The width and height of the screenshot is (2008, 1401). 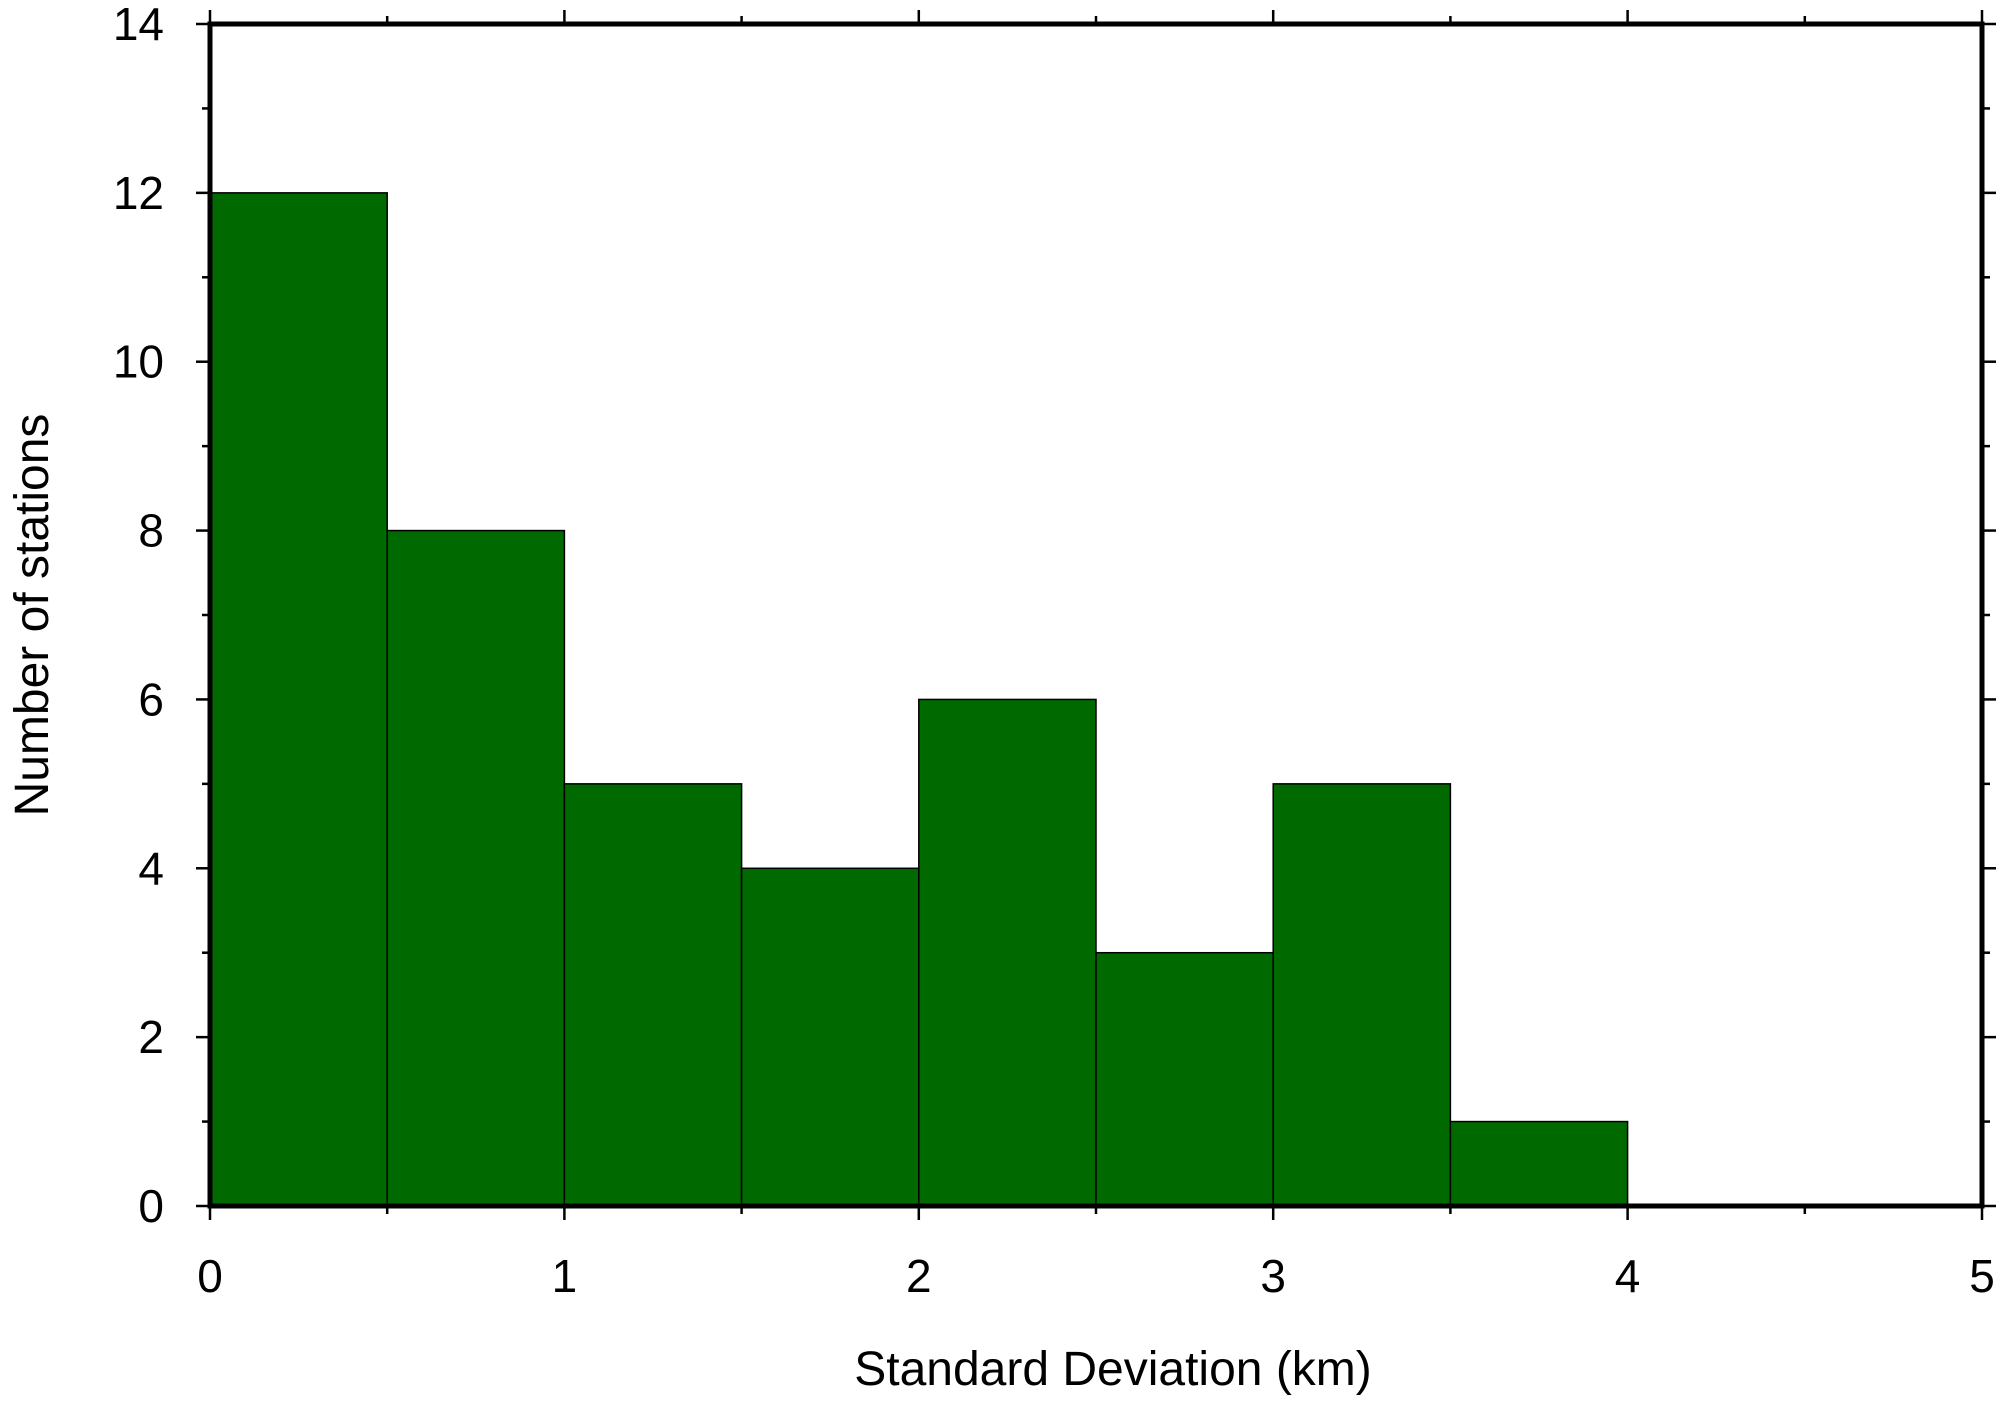 I want to click on x-axis-label: Standard Deviation (km), so click(x=1113, y=1369).